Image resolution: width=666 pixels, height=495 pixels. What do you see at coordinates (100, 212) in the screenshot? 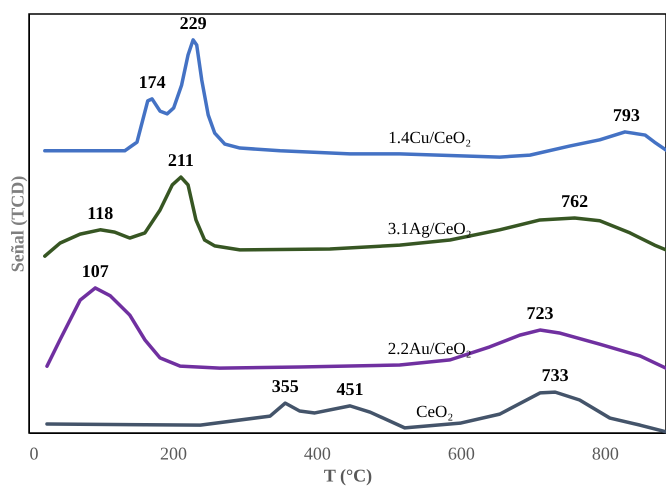
I see `annotation: 118` at bounding box center [100, 212].